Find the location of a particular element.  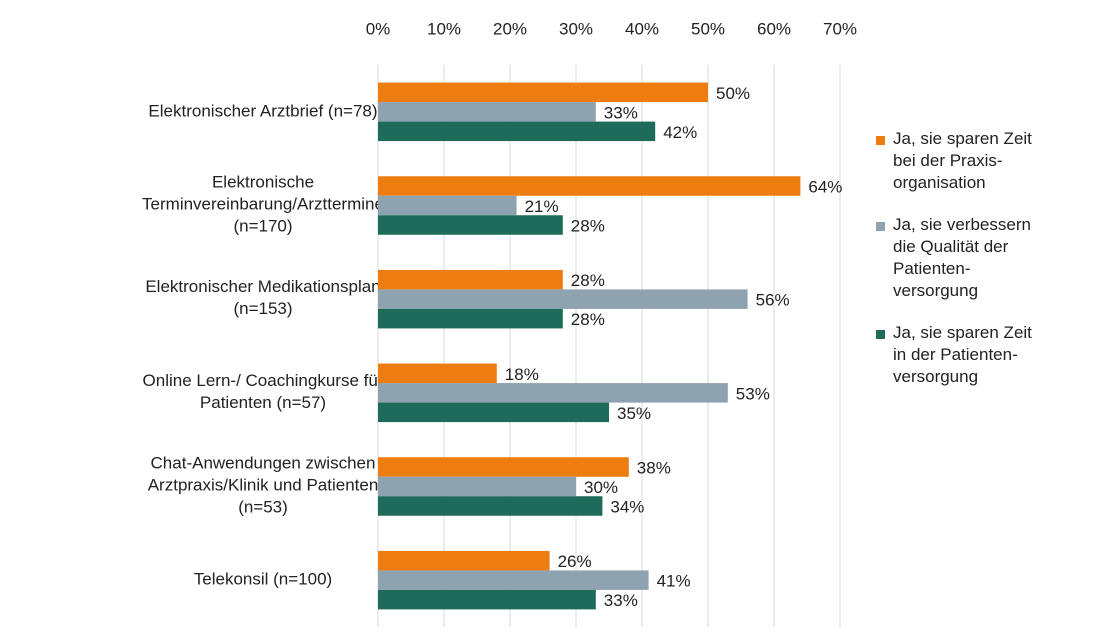

value-label: 34% is located at coordinates (627, 506).